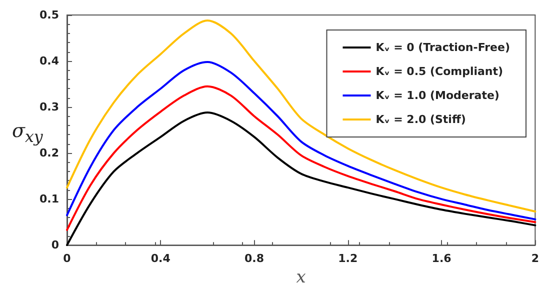 This screenshot has height=299, width=550. I want to click on x-axis-title: x, so click(301, 278).